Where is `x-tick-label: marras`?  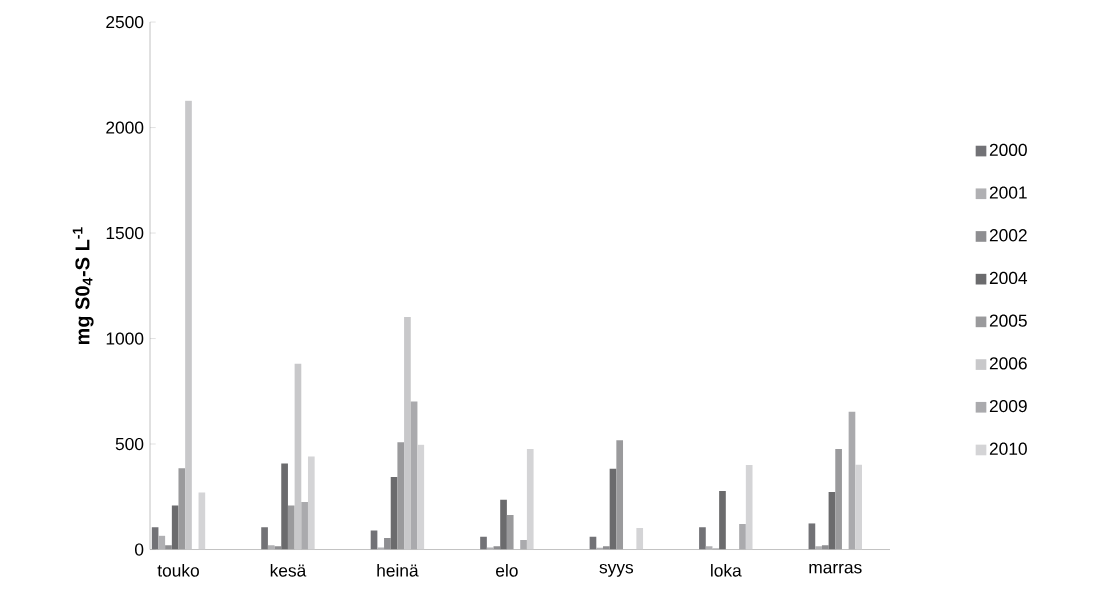
x-tick-label: marras is located at coordinates (835, 568).